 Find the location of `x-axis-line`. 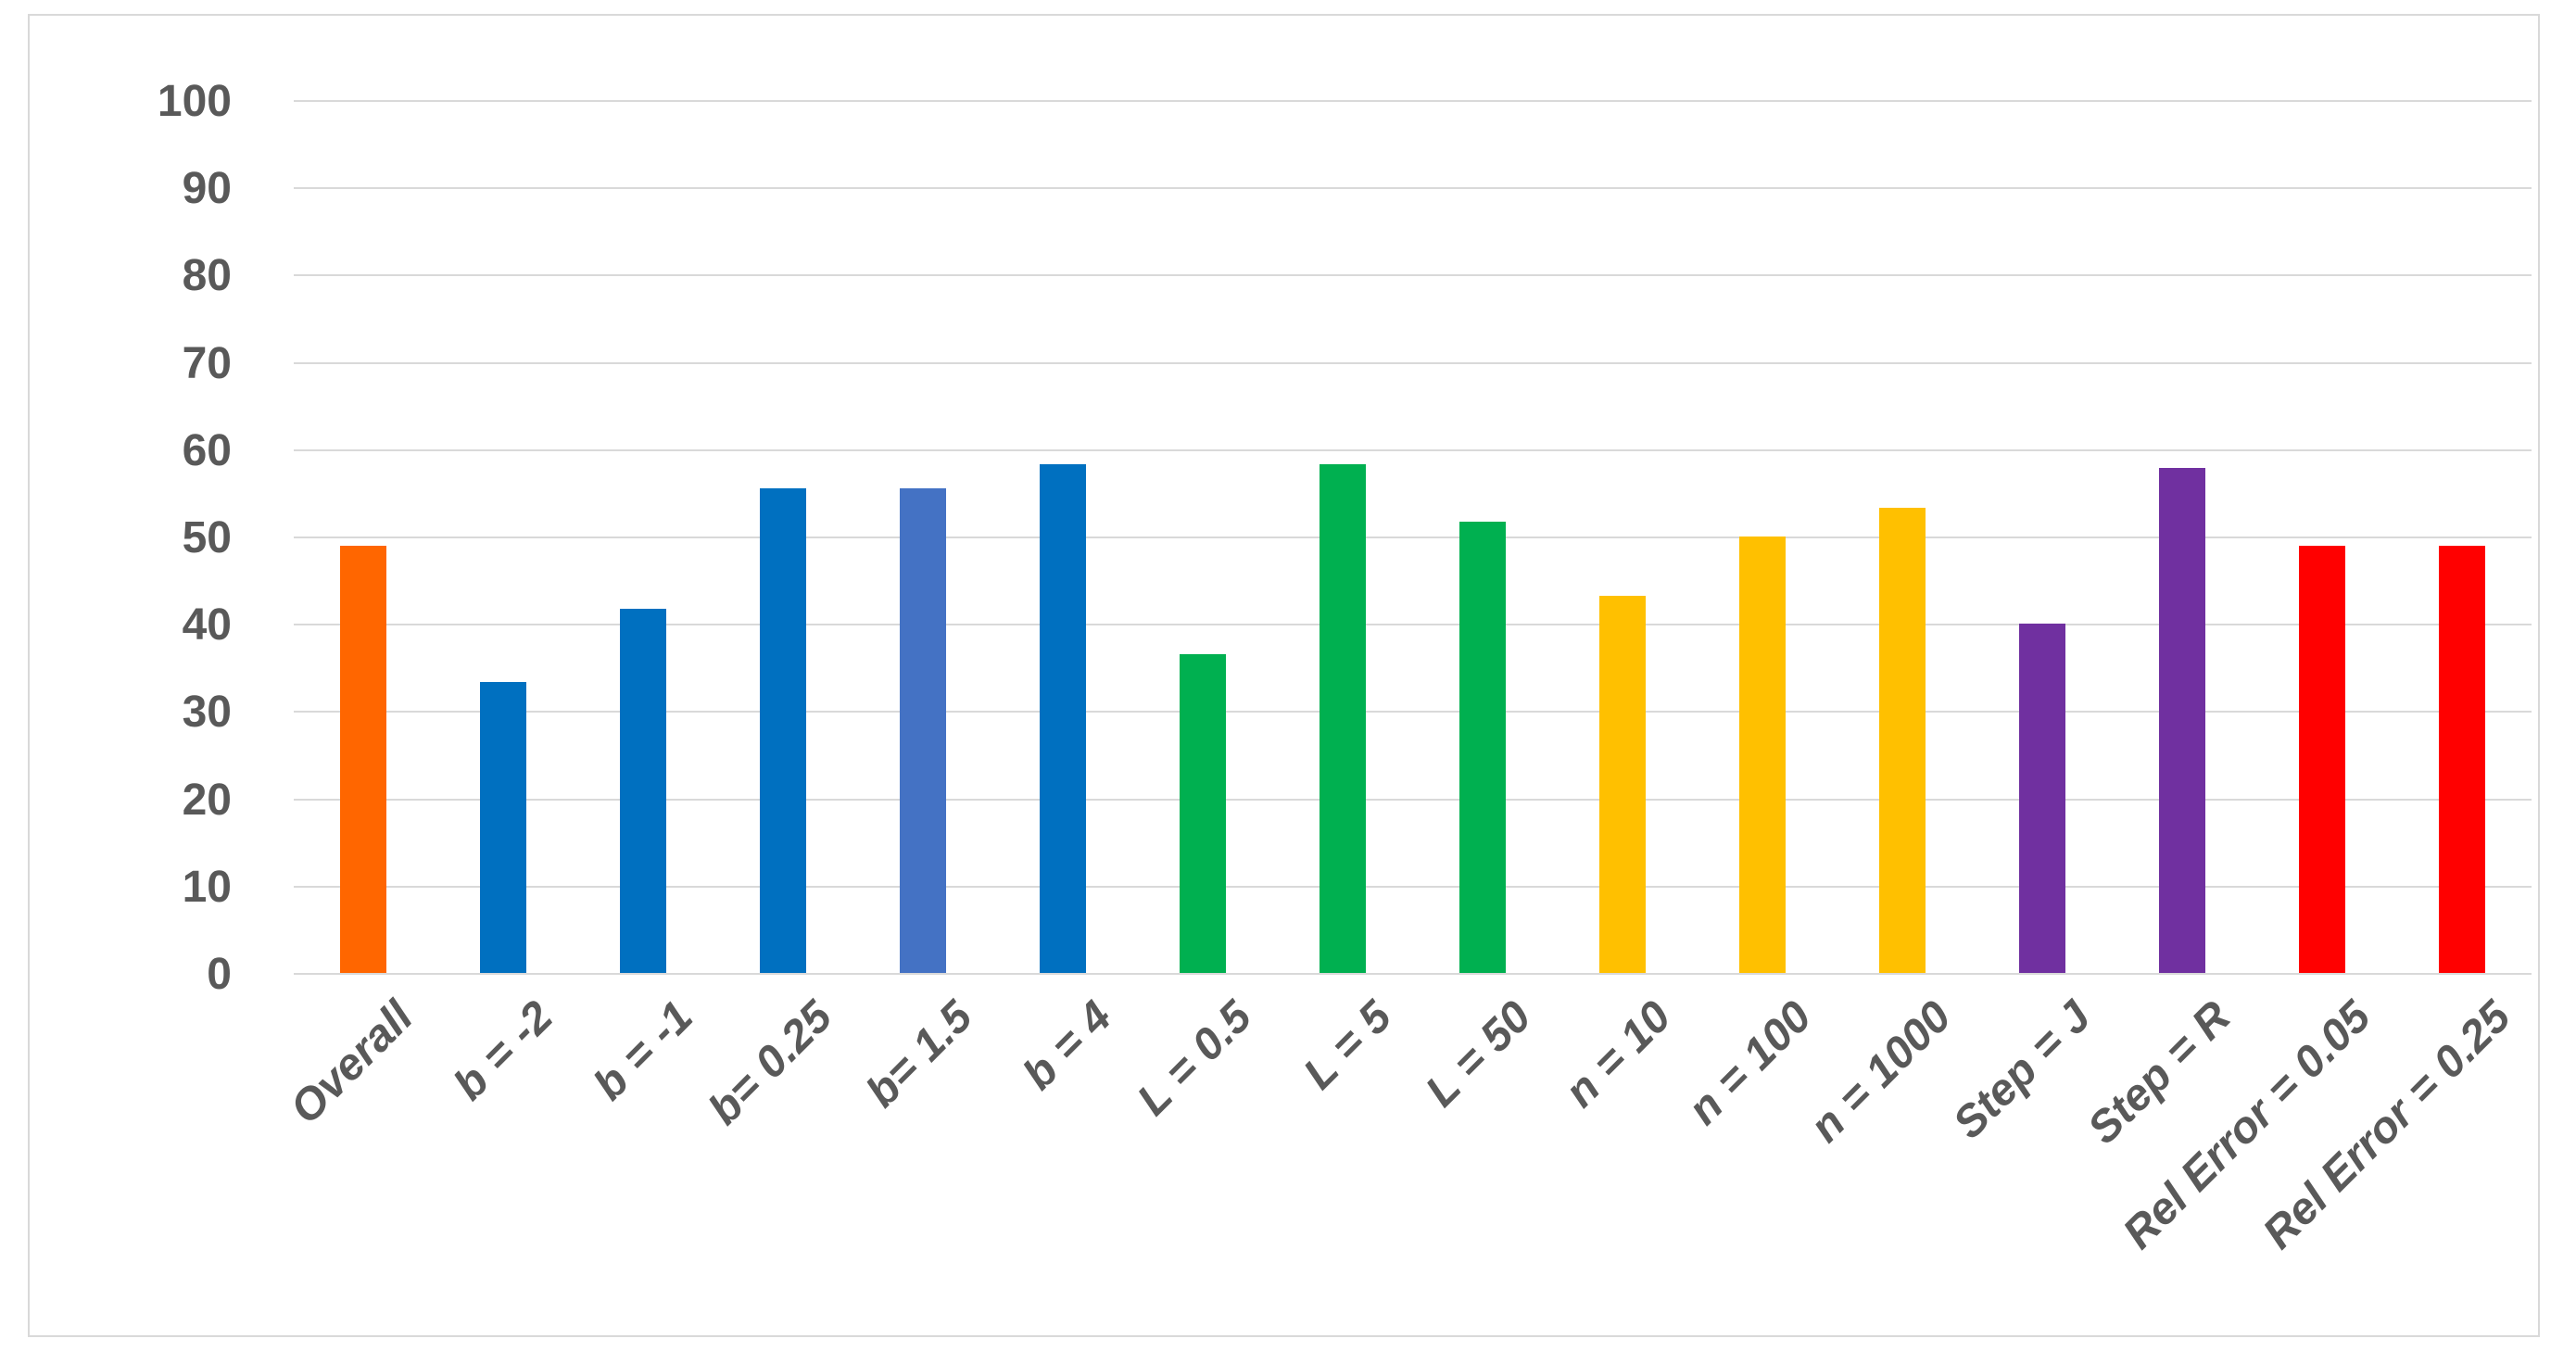

x-axis-line is located at coordinates (1413, 974).